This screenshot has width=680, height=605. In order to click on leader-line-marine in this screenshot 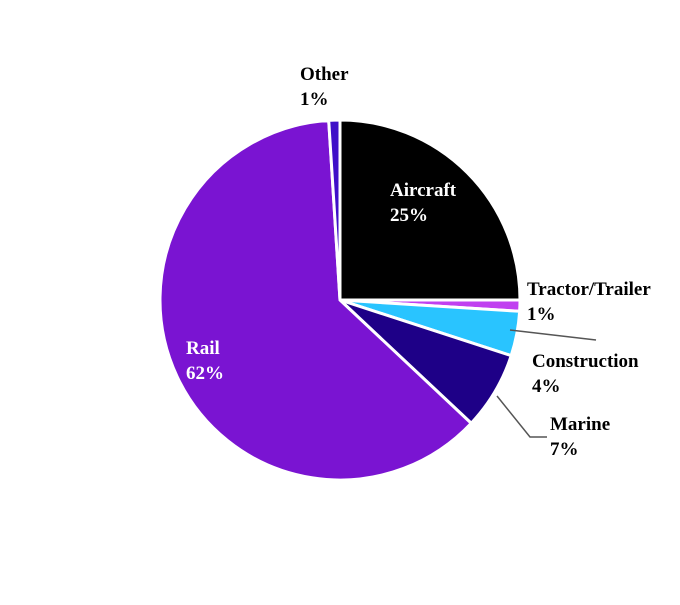, I will do `click(521, 416)`.